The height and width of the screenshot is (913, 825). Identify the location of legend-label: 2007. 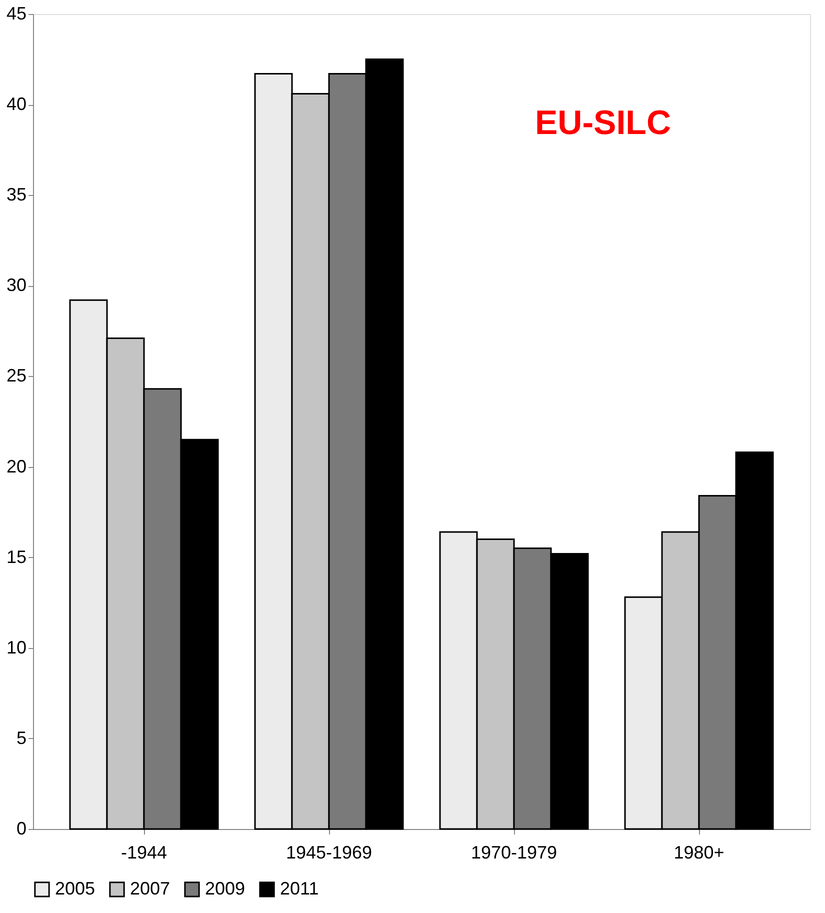
(150, 888).